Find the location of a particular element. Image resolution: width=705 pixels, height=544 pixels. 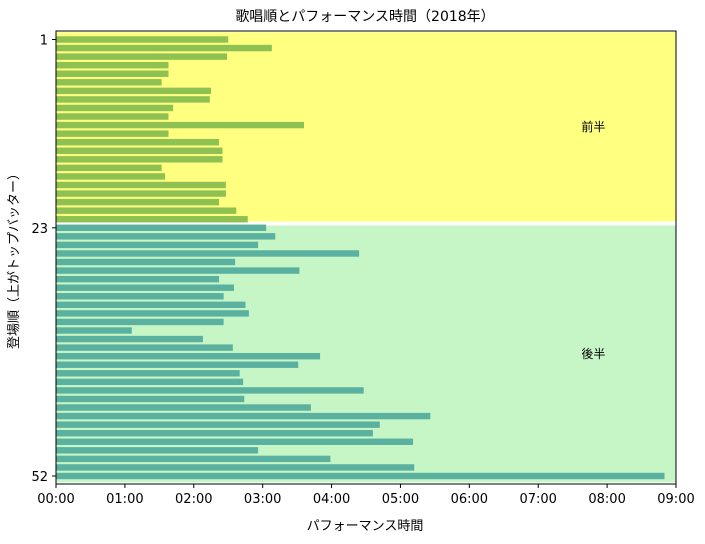

x-tick-label: 00:00 is located at coordinates (55, 499).